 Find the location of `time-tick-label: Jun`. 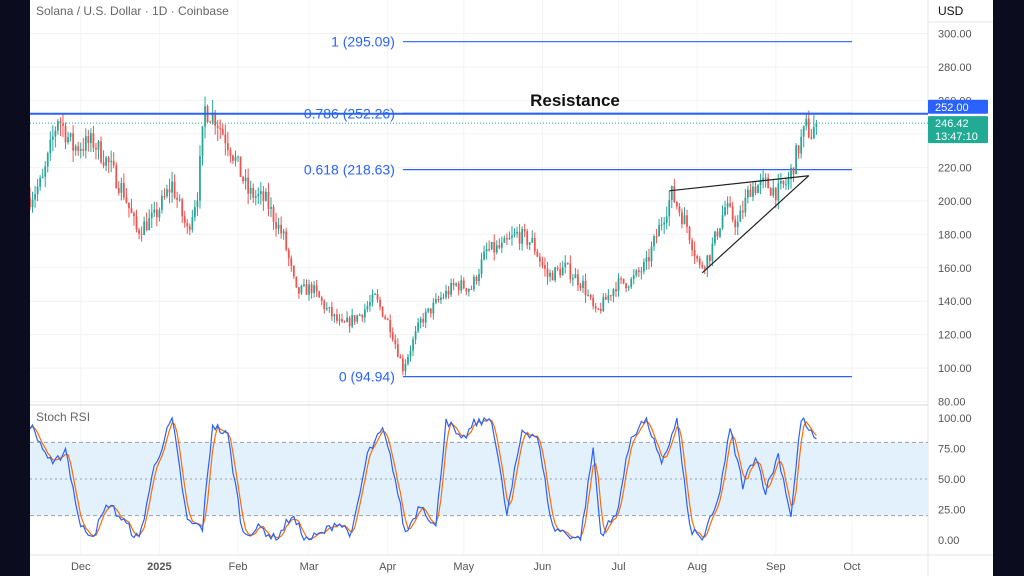

time-tick-label: Jun is located at coordinates (543, 567).